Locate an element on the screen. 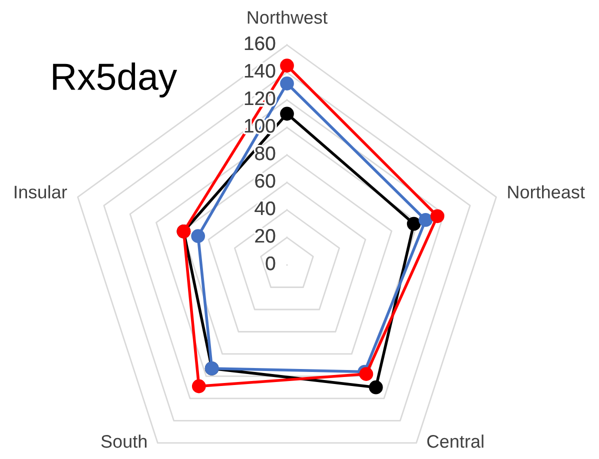  spoke-label: Northeast is located at coordinates (546, 191).